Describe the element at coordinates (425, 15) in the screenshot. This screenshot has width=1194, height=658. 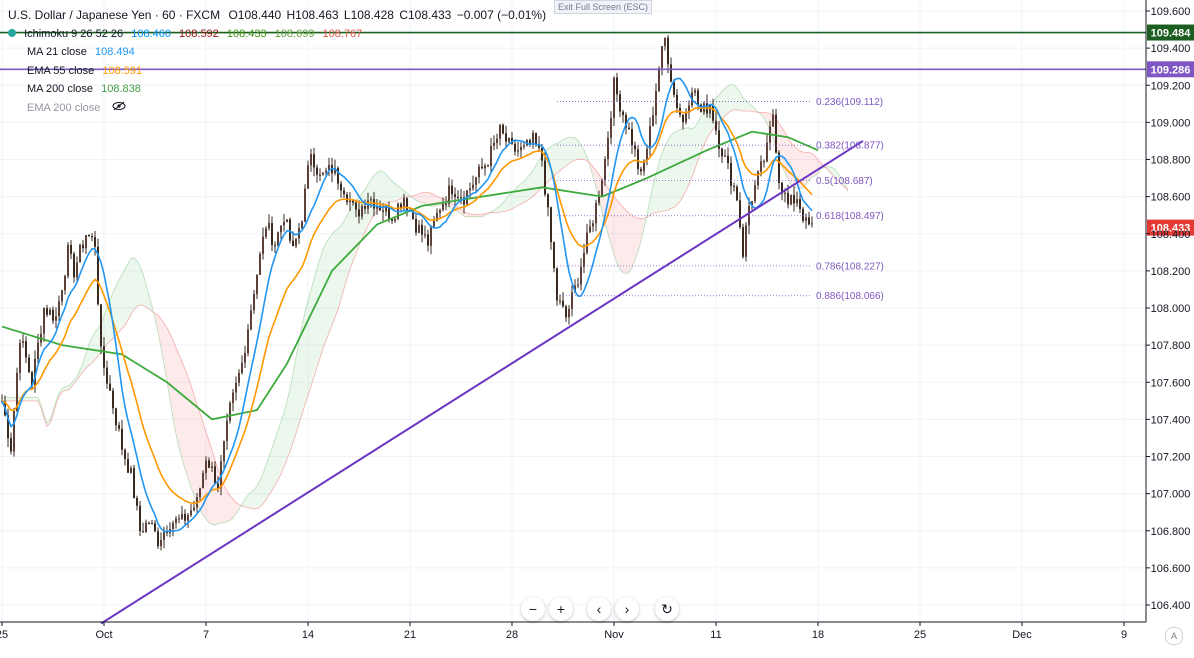
I see `ohlc-close: C108.433` at that location.